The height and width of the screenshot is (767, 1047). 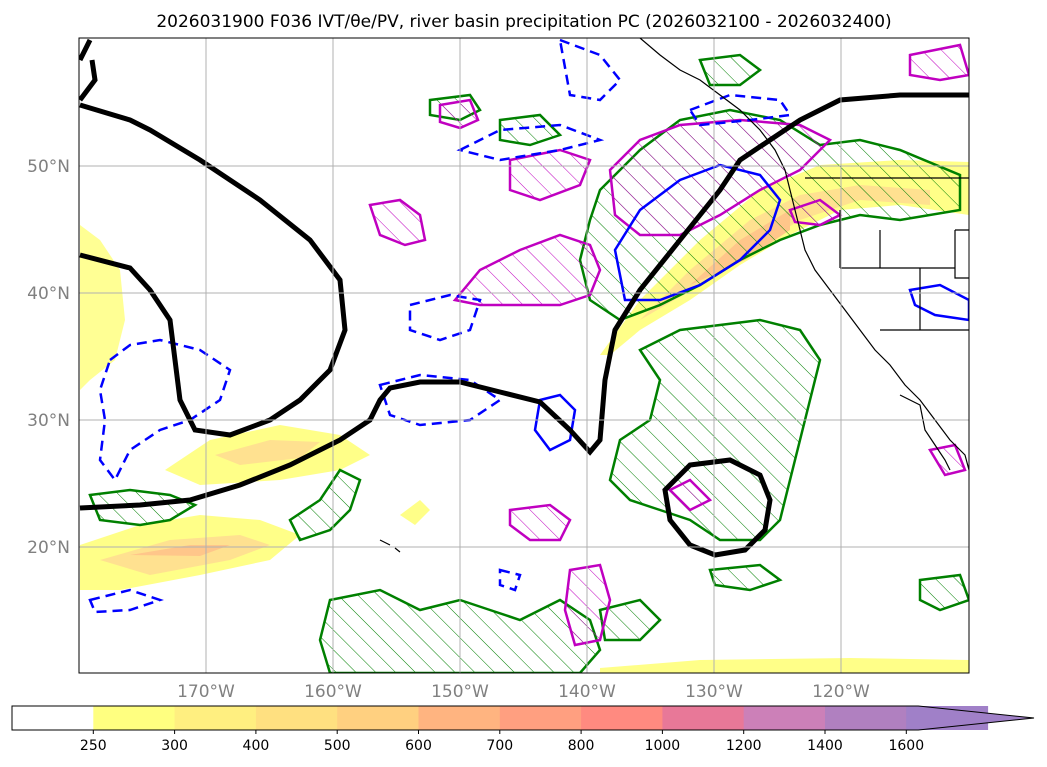 What do you see at coordinates (841, 692) in the screenshot?
I see `lon-label: 120°W` at bounding box center [841, 692].